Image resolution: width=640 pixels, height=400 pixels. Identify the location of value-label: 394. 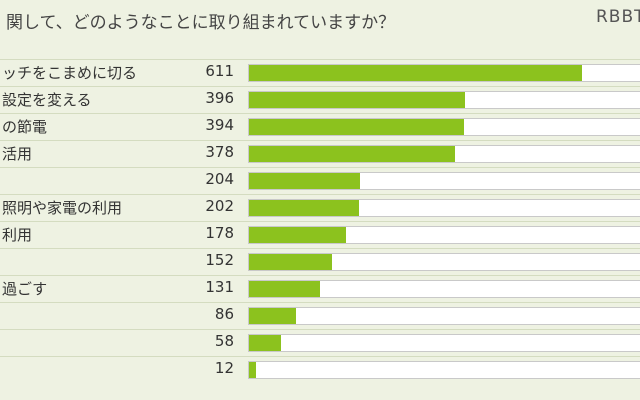
(219, 125).